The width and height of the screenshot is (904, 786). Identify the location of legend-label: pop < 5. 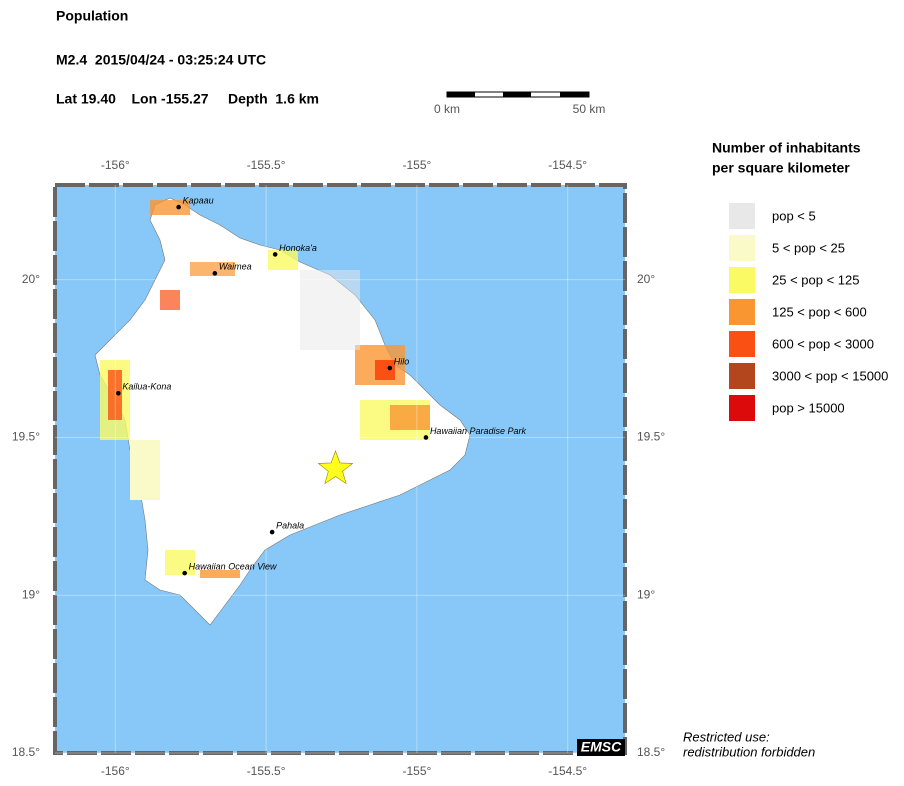
(794, 215).